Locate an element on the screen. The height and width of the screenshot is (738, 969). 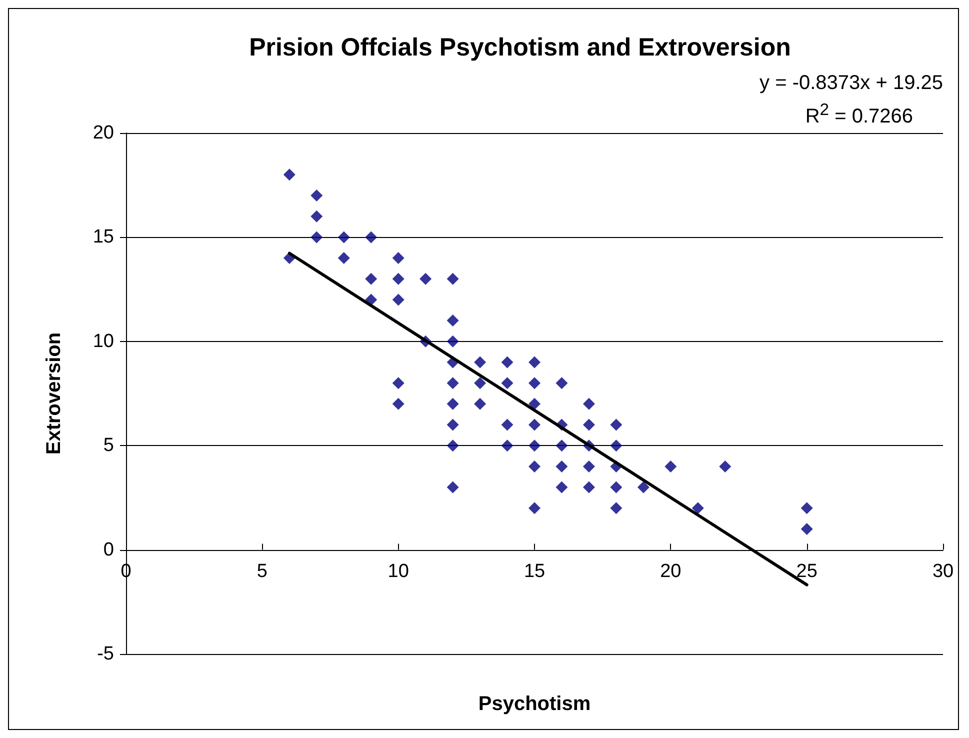
x-tick-label: 5 is located at coordinates (262, 571).